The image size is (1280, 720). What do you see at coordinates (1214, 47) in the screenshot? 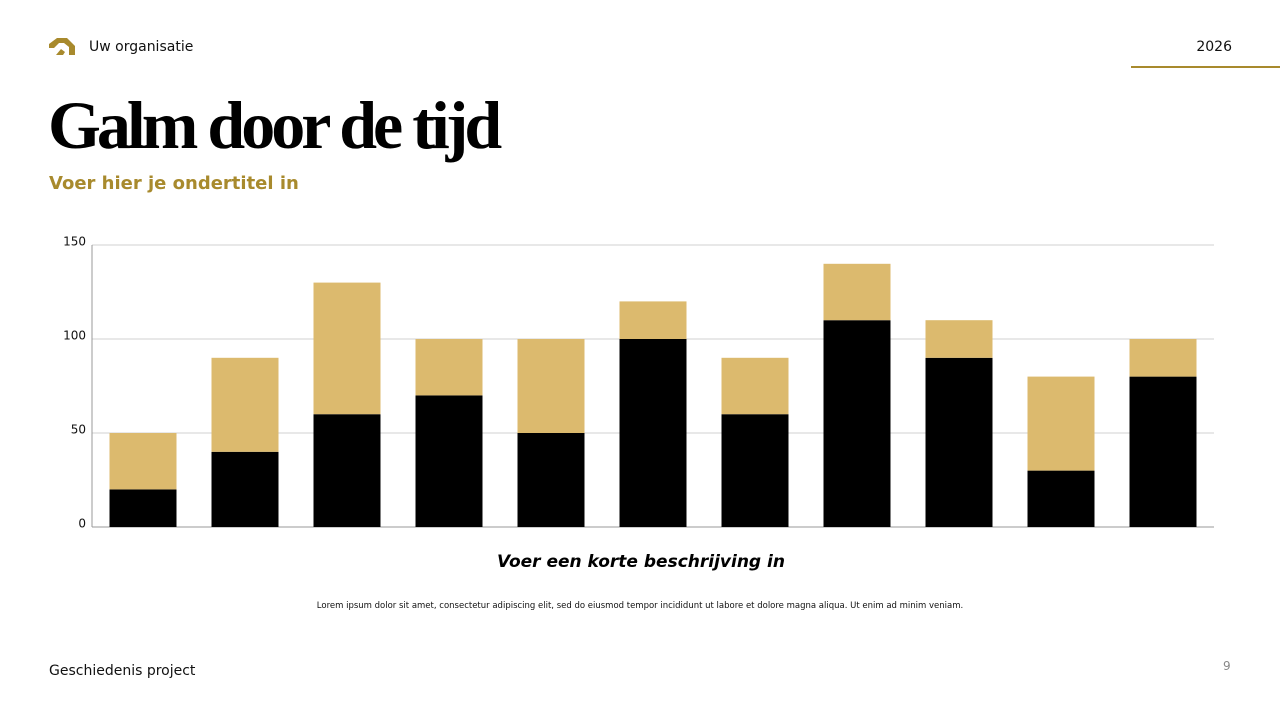
I see `year: 2026` at bounding box center [1214, 47].